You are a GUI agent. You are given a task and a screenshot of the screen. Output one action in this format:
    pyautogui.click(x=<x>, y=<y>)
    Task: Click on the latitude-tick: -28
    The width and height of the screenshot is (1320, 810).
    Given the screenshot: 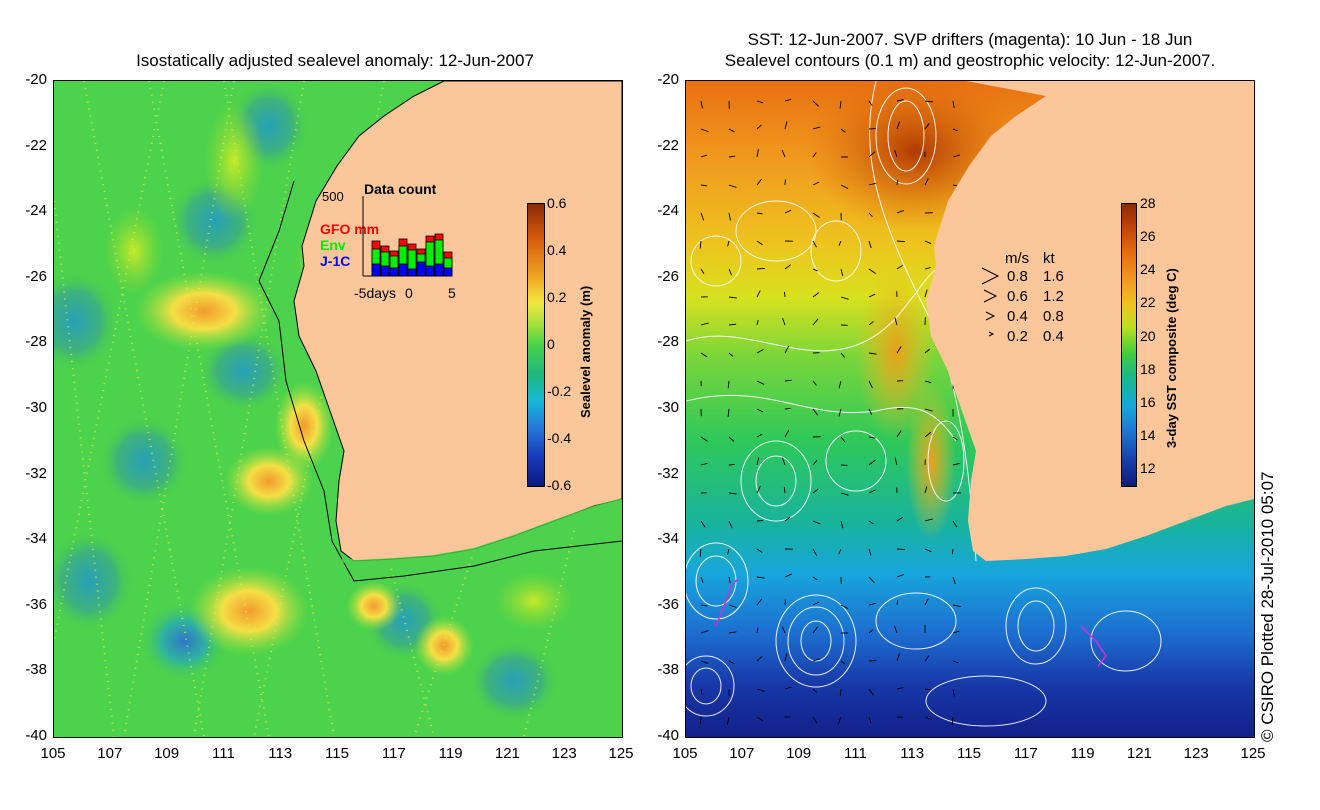 What is the action you would take?
    pyautogui.click(x=36, y=342)
    